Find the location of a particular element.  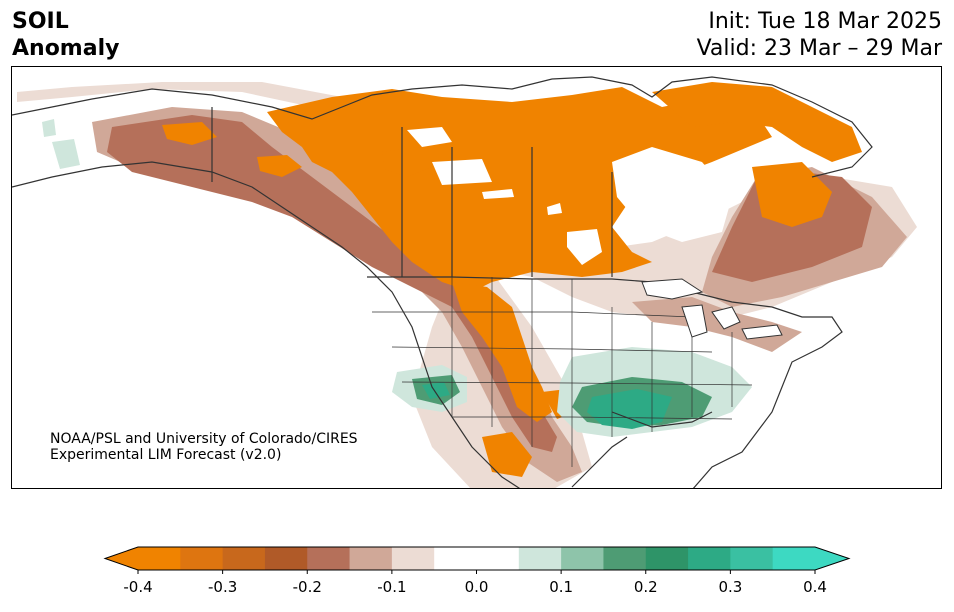

colorbar-tick-label: 0.4 is located at coordinates (815, 587).